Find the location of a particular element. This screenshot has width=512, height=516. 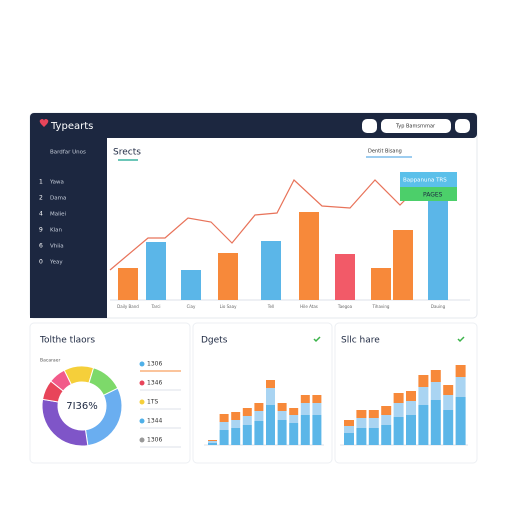

search-text: Typ Bamsrnmar is located at coordinates (415, 127).